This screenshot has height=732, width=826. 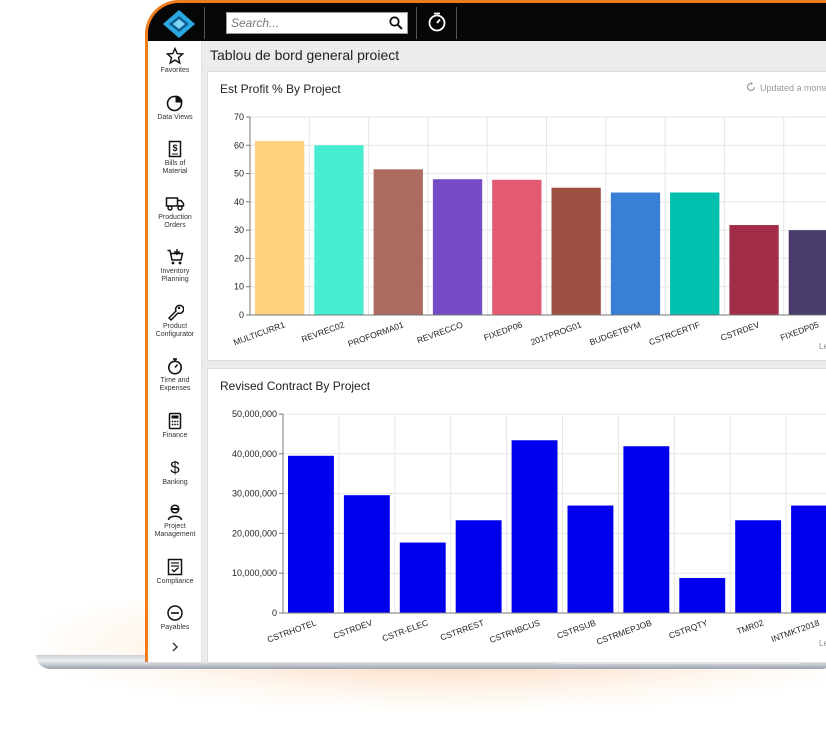 What do you see at coordinates (175, 581) in the screenshot?
I see `sidebar-item-label: Compliance` at bounding box center [175, 581].